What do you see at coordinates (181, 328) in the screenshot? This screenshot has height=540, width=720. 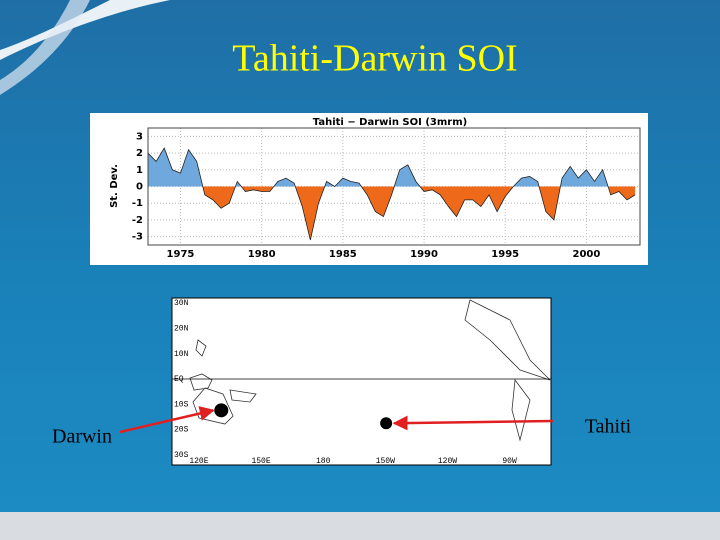 I see `lat-label: 20N` at bounding box center [181, 328].